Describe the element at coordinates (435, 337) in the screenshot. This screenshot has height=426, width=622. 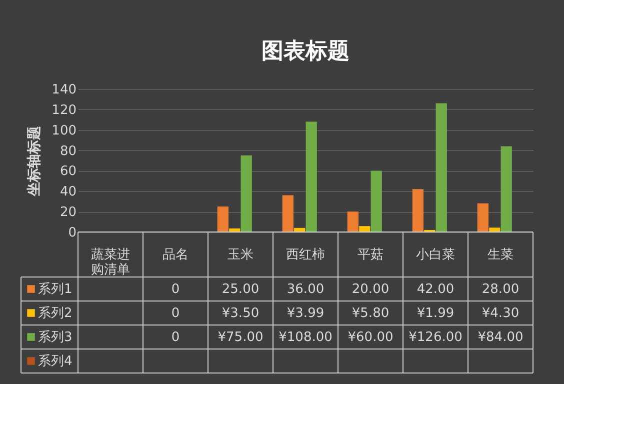
I see `data-label: ¥126.00` at that location.